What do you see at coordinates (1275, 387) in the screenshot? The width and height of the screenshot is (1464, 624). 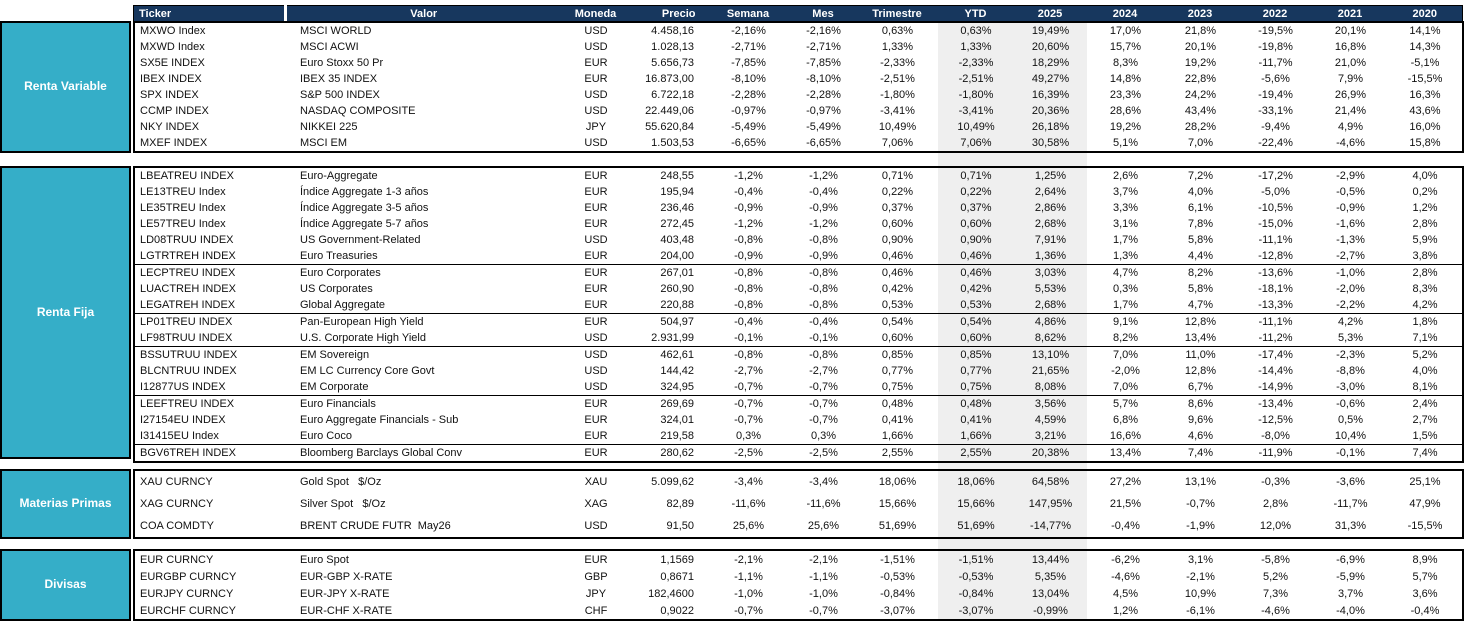 I see `cell-y2022: -14,9%` at bounding box center [1275, 387].